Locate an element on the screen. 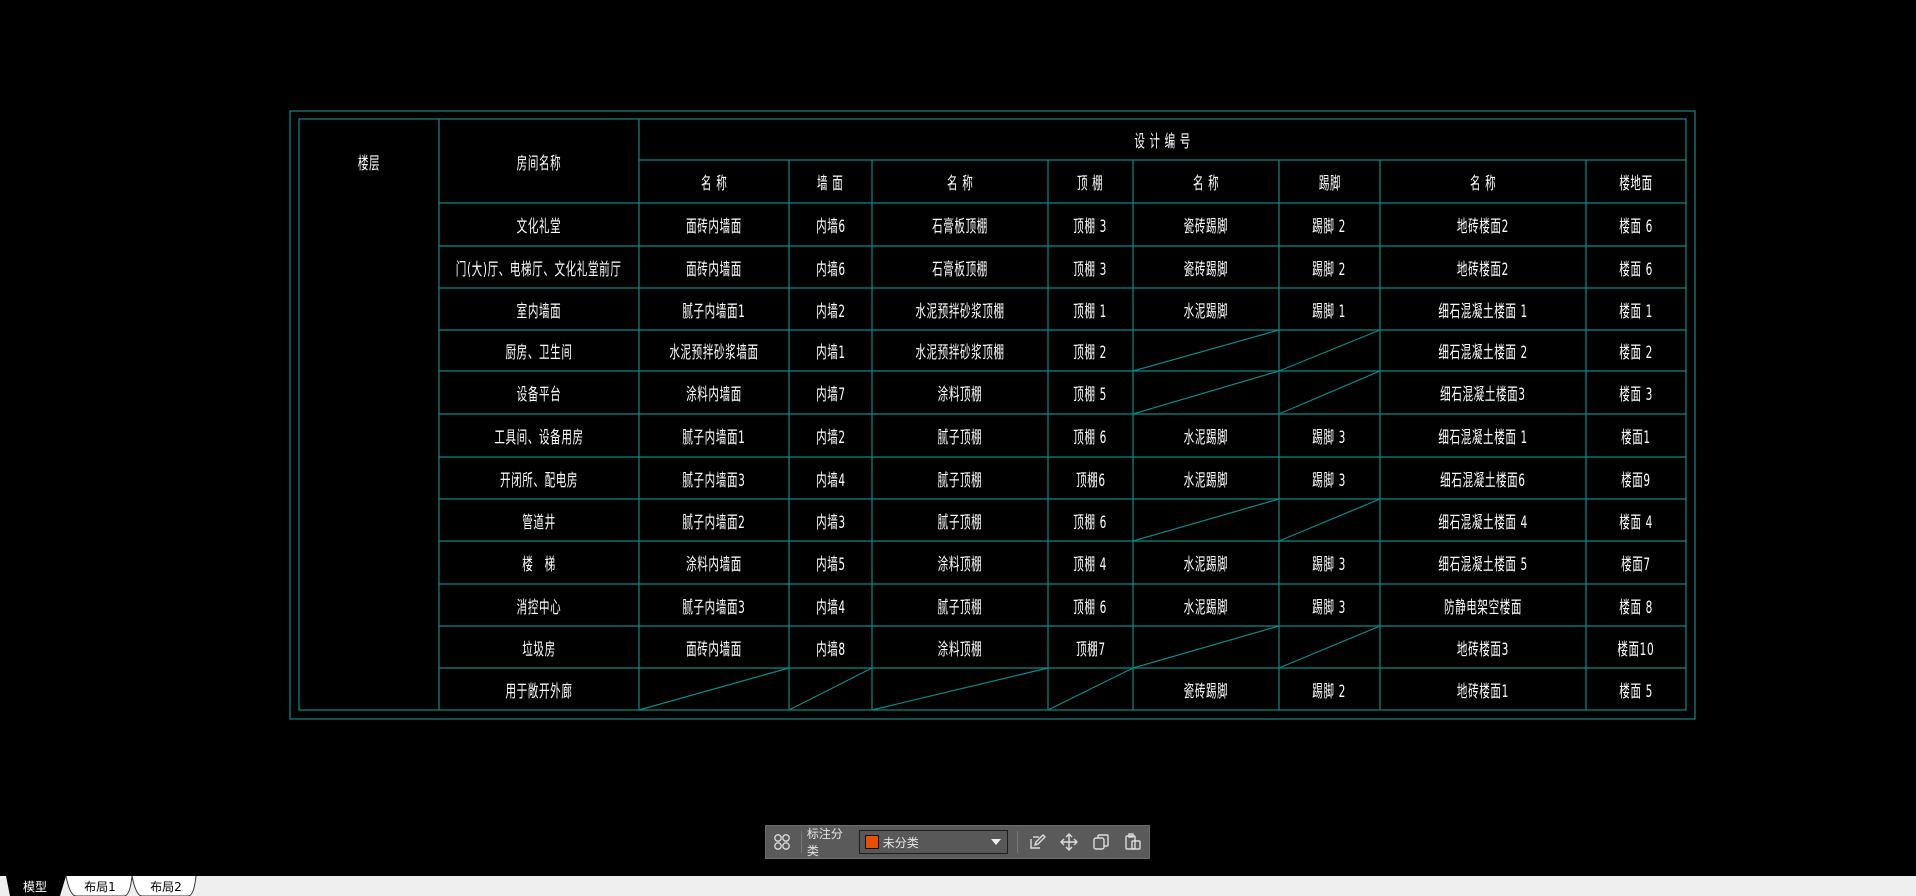 Image resolution: width=1916 pixels, height=896 pixels. table-cell: 内墙2 is located at coordinates (830, 435).